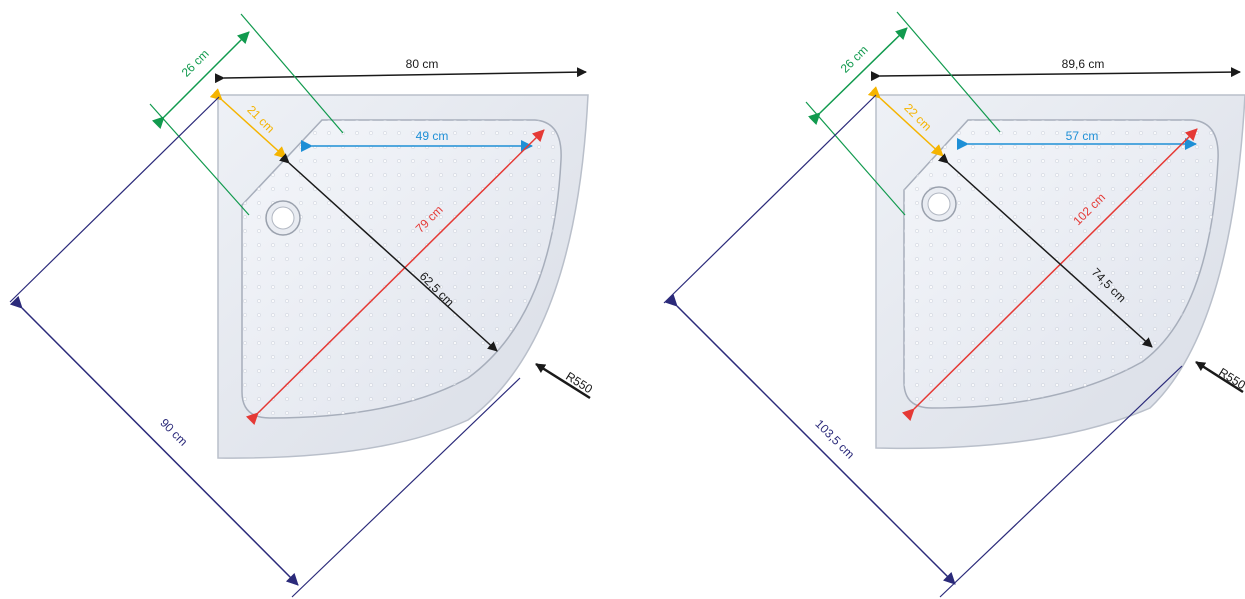 This screenshot has height=599, width=1245. What do you see at coordinates (1045, 250) in the screenshot?
I see `right-diagonal-inner-arrow` at bounding box center [1045, 250].